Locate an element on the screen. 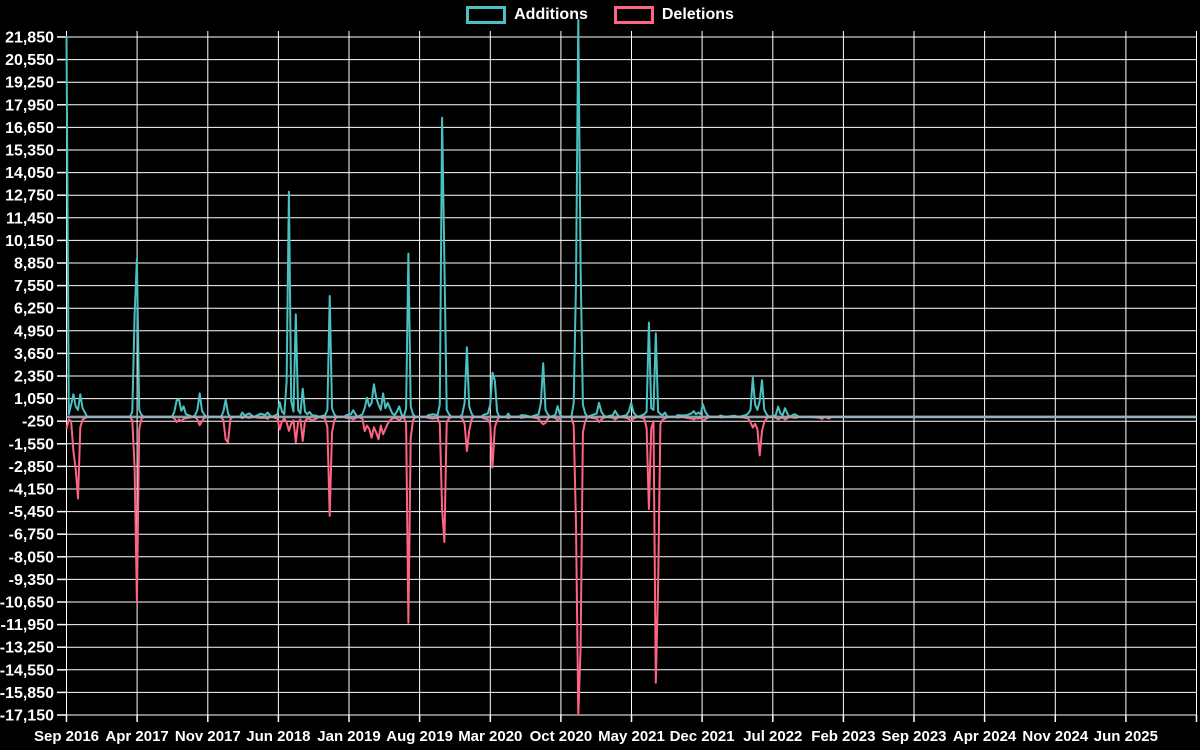  y-axis-tick-label: 19,250 is located at coordinates (29, 83).